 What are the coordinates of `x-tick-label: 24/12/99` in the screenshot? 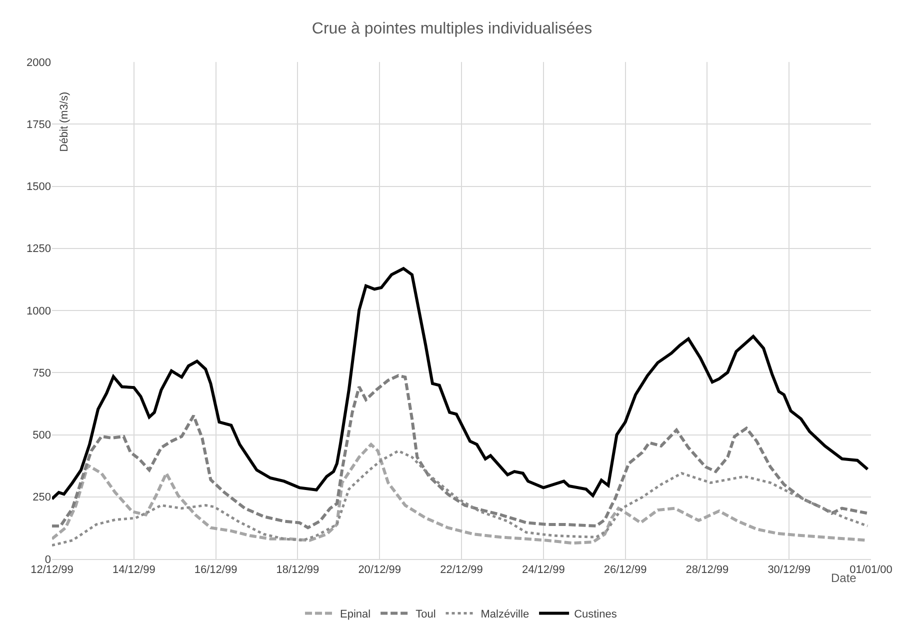 It's located at (543, 570).